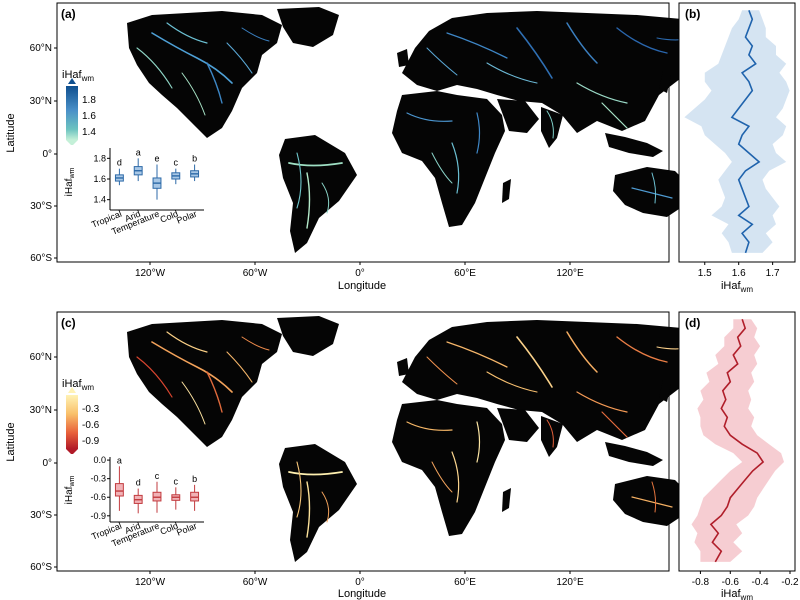  I want to click on inset-a-ylabel-sub: wm, so click(72, 173).